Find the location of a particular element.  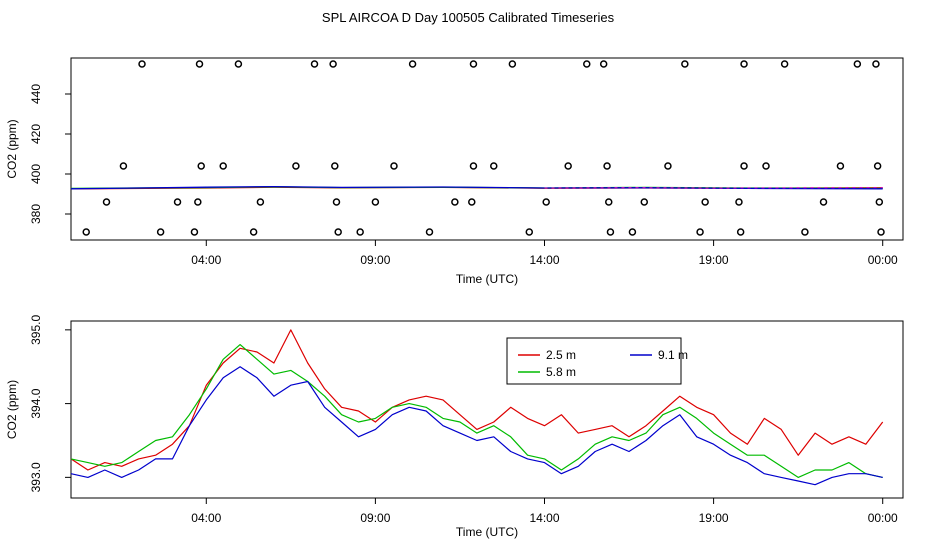

legend-label: 5.8 m is located at coordinates (561, 372).